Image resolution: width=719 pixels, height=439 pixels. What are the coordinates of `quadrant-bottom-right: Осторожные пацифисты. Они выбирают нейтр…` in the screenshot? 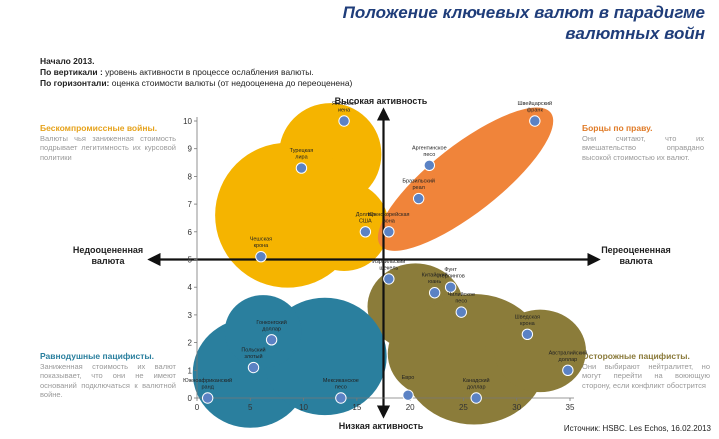 It's located at (646, 370).